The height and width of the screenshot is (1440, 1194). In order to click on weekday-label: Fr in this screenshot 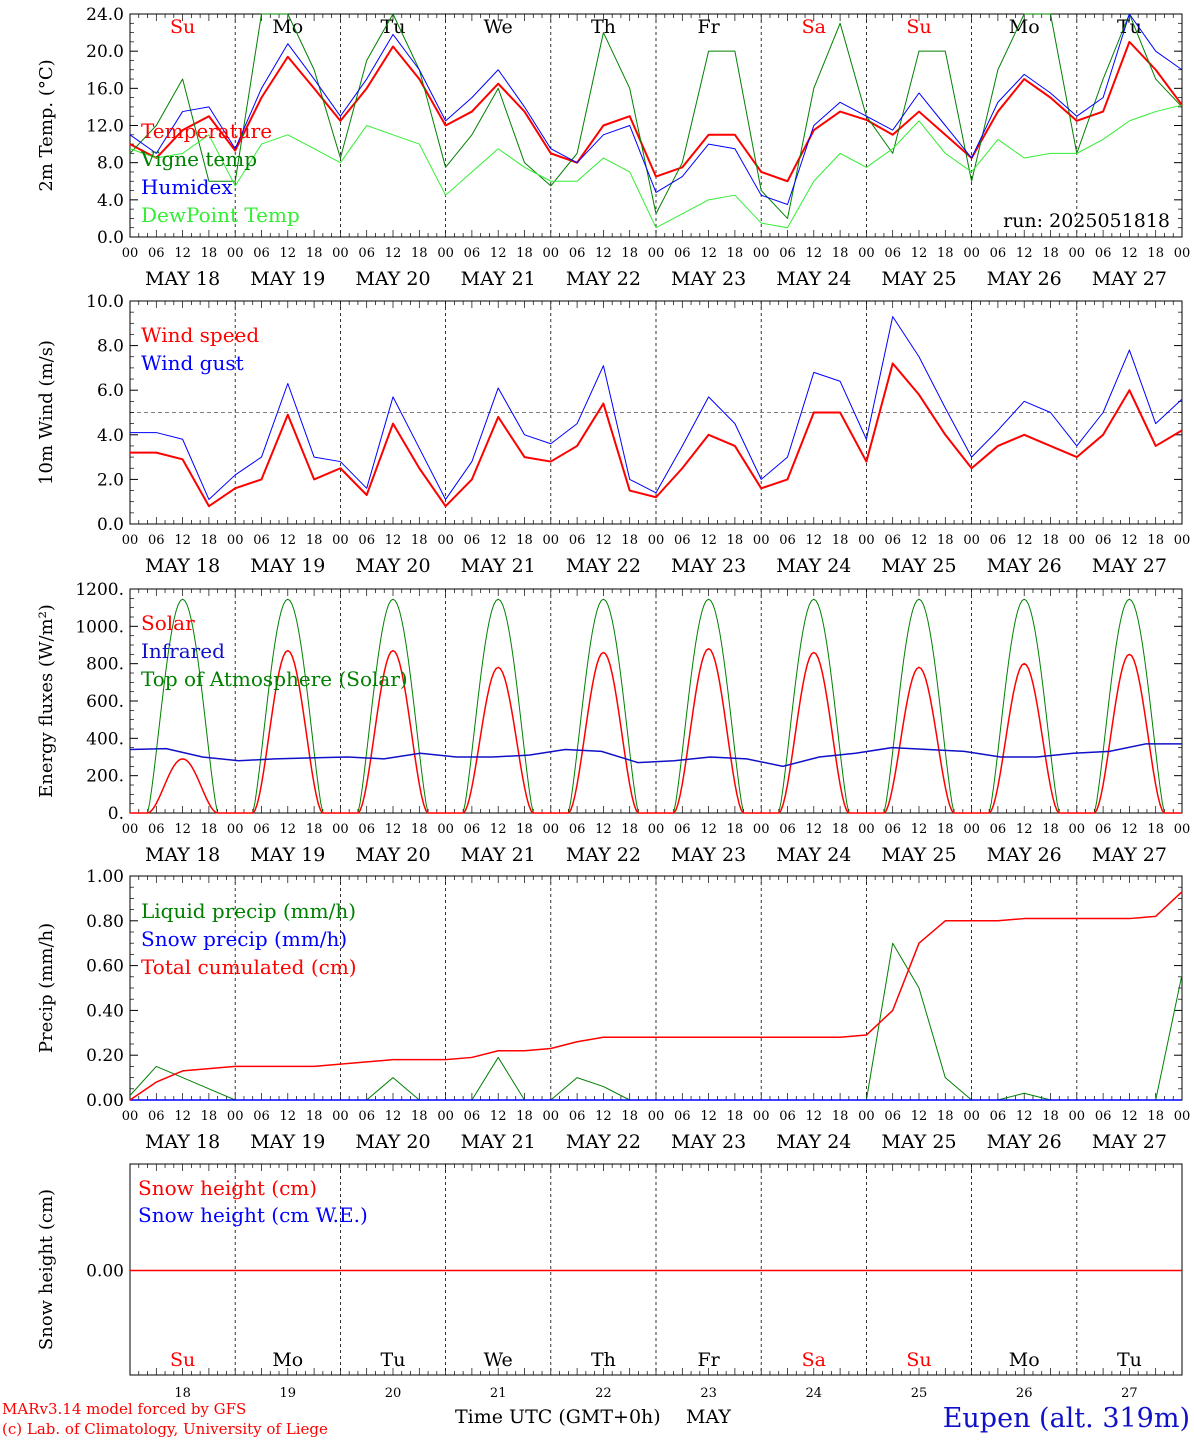, I will do `click(708, 1360)`.